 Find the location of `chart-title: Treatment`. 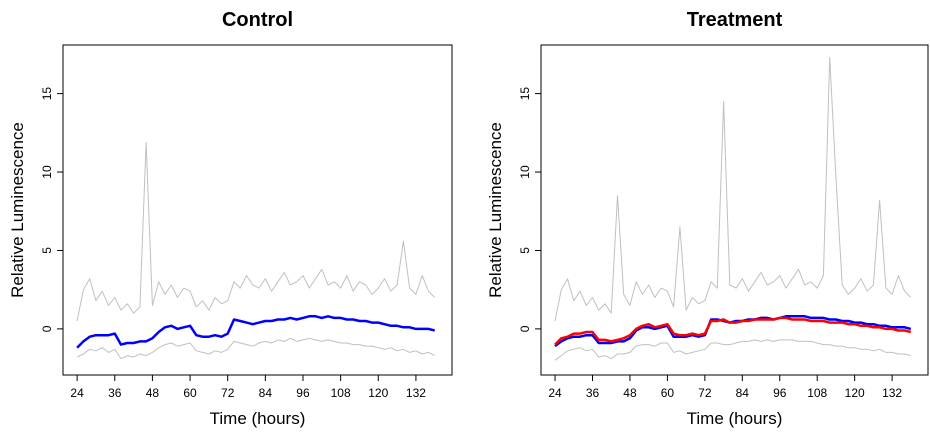

chart-title: Treatment is located at coordinates (735, 20).